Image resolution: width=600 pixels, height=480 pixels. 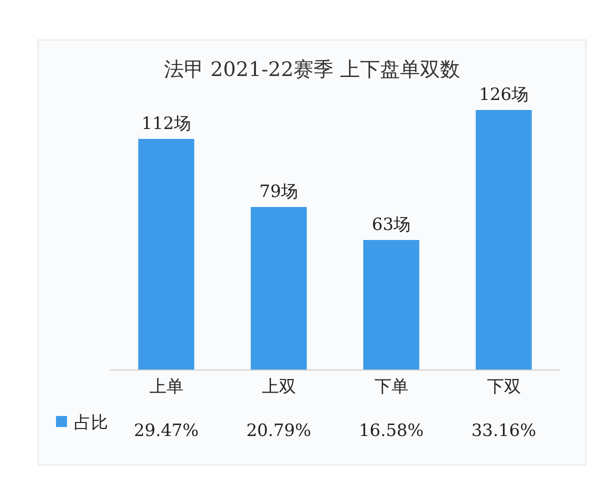 What do you see at coordinates (166, 431) in the screenshot?
I see `text: 29.47%` at bounding box center [166, 431].